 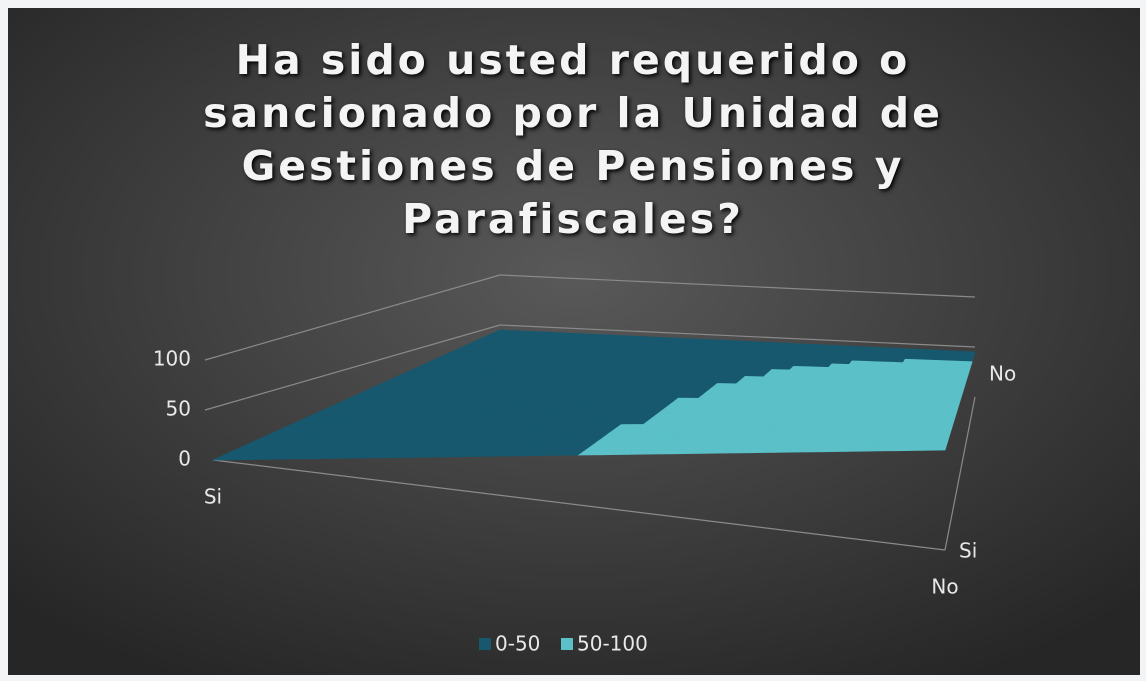 What do you see at coordinates (213, 497) in the screenshot?
I see `x-tick-label: Si` at bounding box center [213, 497].